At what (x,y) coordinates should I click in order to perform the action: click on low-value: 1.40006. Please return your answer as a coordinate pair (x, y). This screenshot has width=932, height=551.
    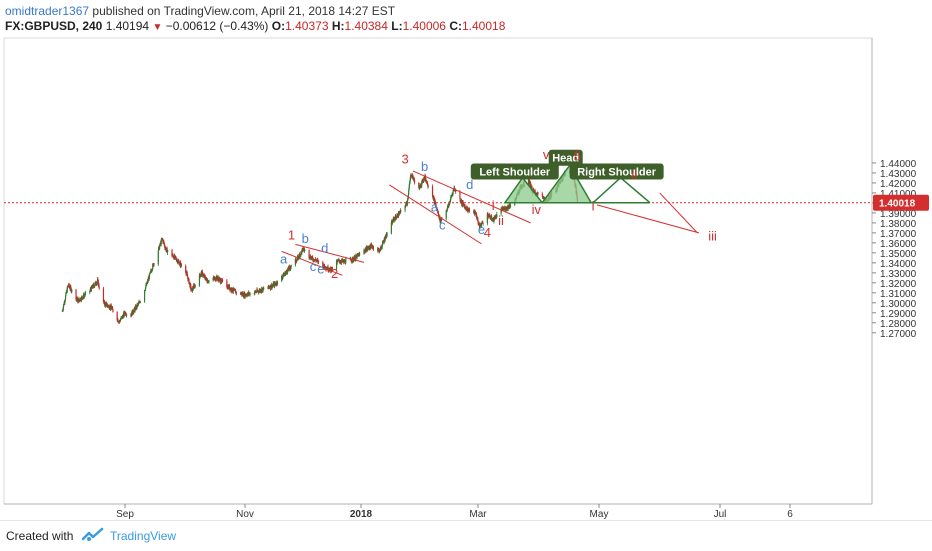
    Looking at the image, I should click on (424, 26).